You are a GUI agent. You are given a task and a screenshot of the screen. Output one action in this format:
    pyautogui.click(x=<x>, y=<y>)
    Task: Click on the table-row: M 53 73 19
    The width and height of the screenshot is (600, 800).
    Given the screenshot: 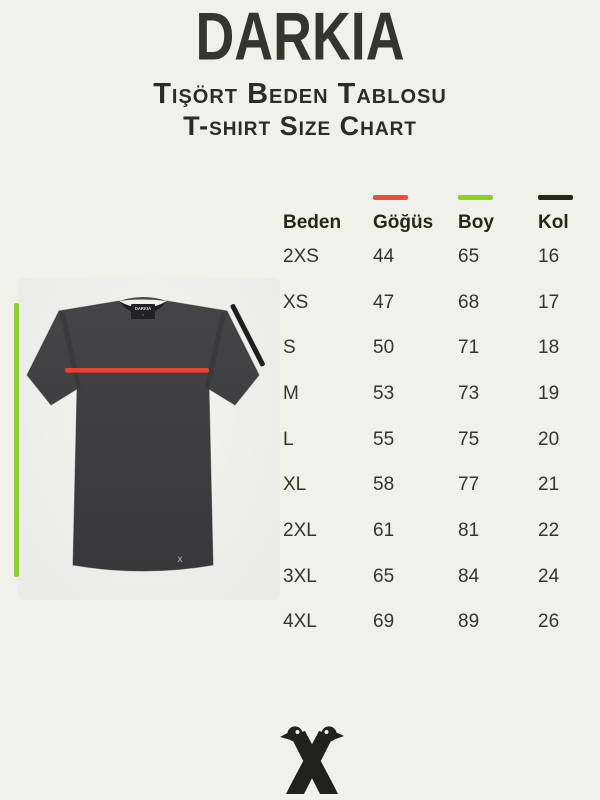 What is the action you would take?
    pyautogui.click(x=435, y=394)
    